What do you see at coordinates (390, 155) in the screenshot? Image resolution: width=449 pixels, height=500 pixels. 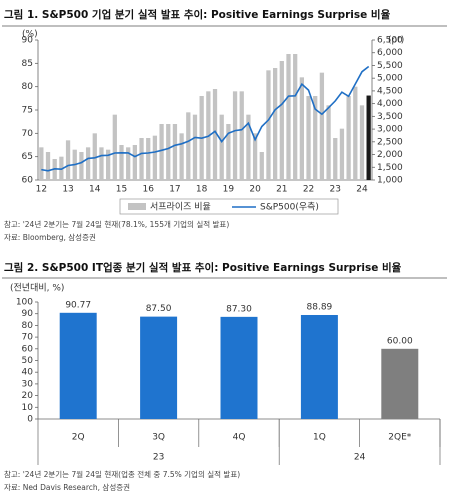 I see `y2-tick-label: 2,000` at bounding box center [390, 155].